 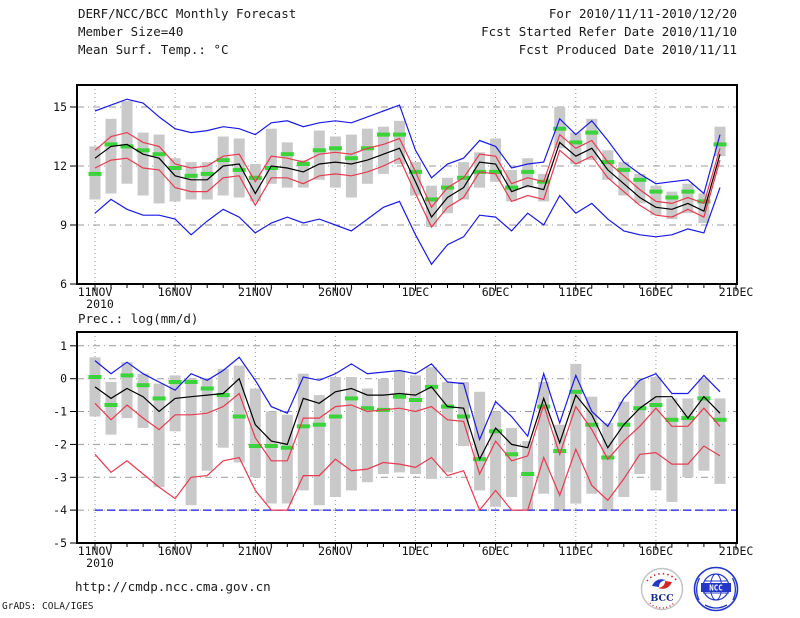 I want to click on svg-text: 6, so click(x=63, y=284).